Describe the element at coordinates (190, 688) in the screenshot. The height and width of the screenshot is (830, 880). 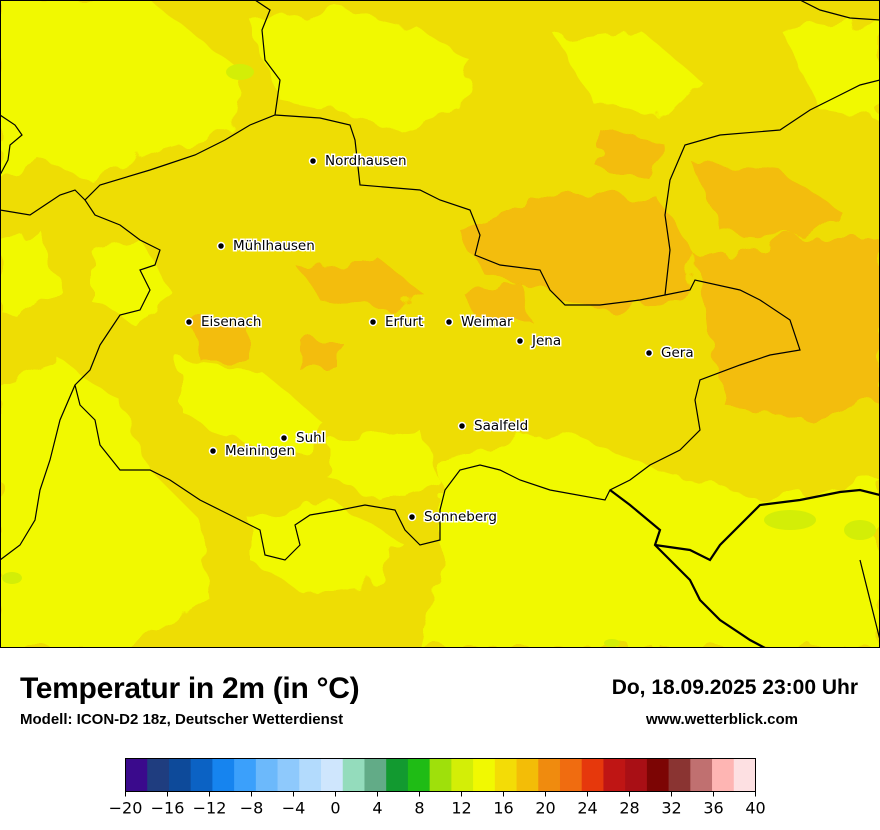
I see `map-title: Temperatur in 2m (in °C)` at that location.